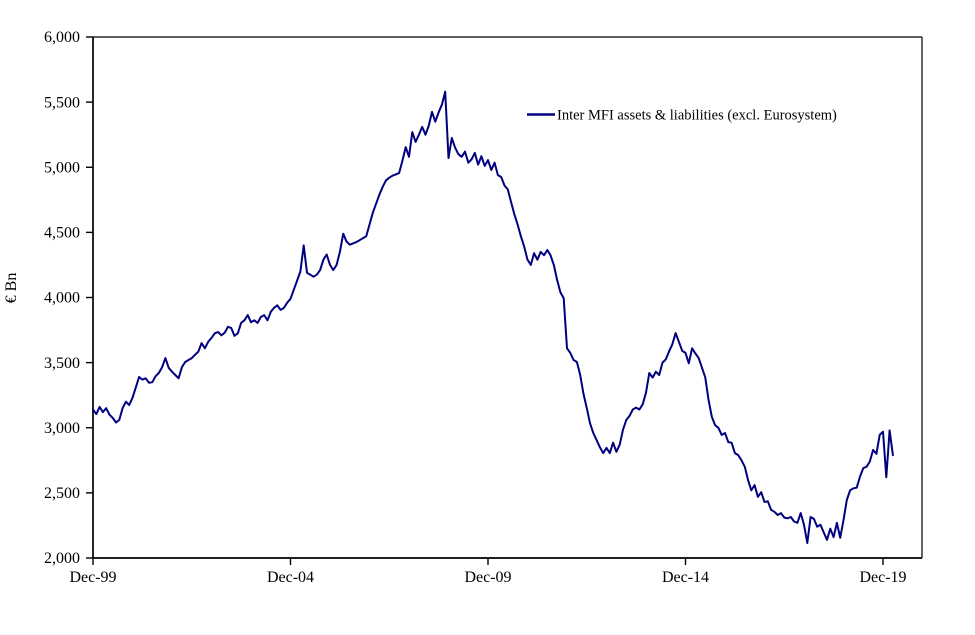  I want to click on y-tick-label: 3,000, so click(62, 428).